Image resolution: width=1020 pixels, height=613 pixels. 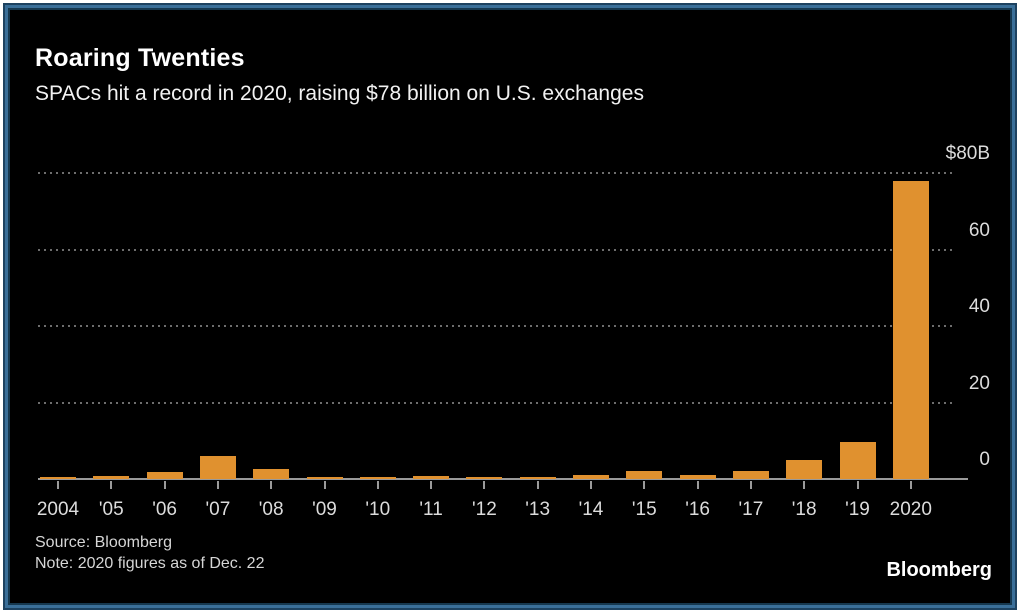 I want to click on x-axis-tick-label: '11, so click(x=431, y=509).